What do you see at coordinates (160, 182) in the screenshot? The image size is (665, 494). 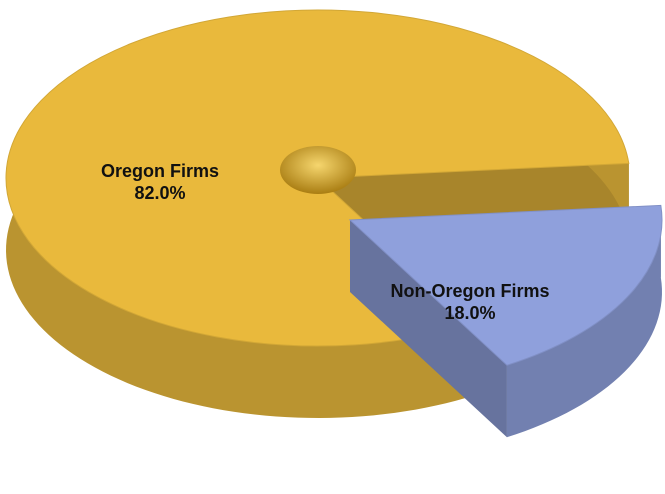 I see `slice-label: Oregon Firms 82.0%` at bounding box center [160, 182].